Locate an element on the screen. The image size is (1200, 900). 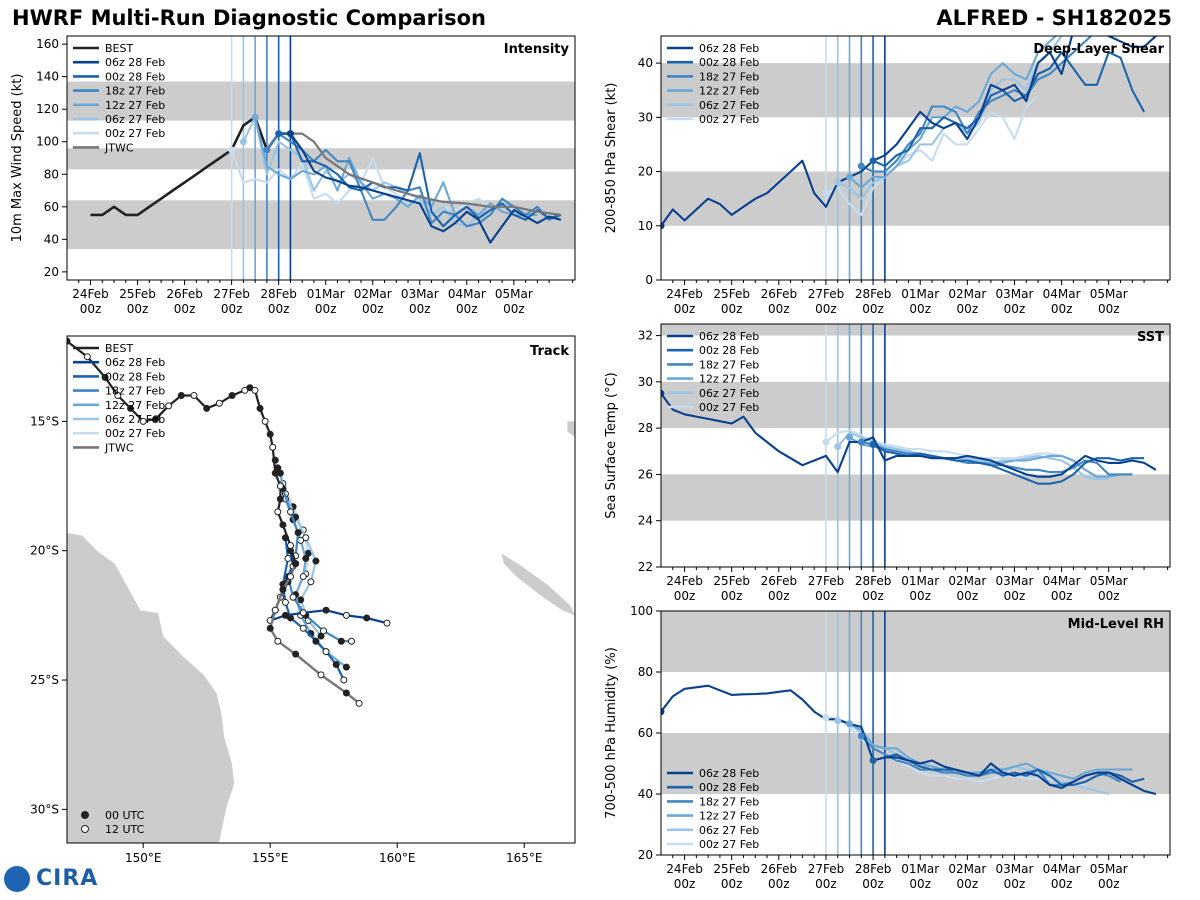
series-lines is located at coordinates (326, 178).